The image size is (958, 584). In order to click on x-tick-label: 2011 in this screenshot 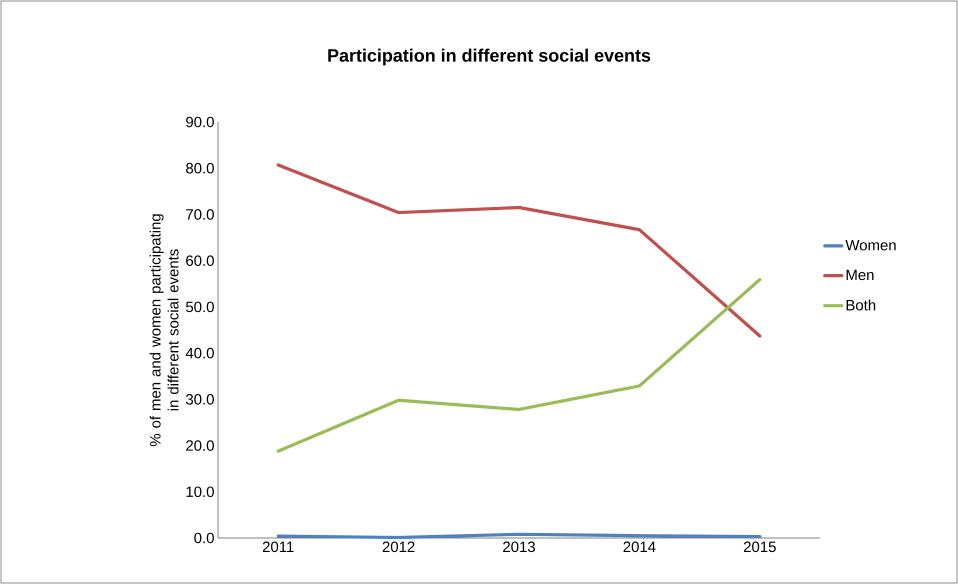, I will do `click(278, 547)`.